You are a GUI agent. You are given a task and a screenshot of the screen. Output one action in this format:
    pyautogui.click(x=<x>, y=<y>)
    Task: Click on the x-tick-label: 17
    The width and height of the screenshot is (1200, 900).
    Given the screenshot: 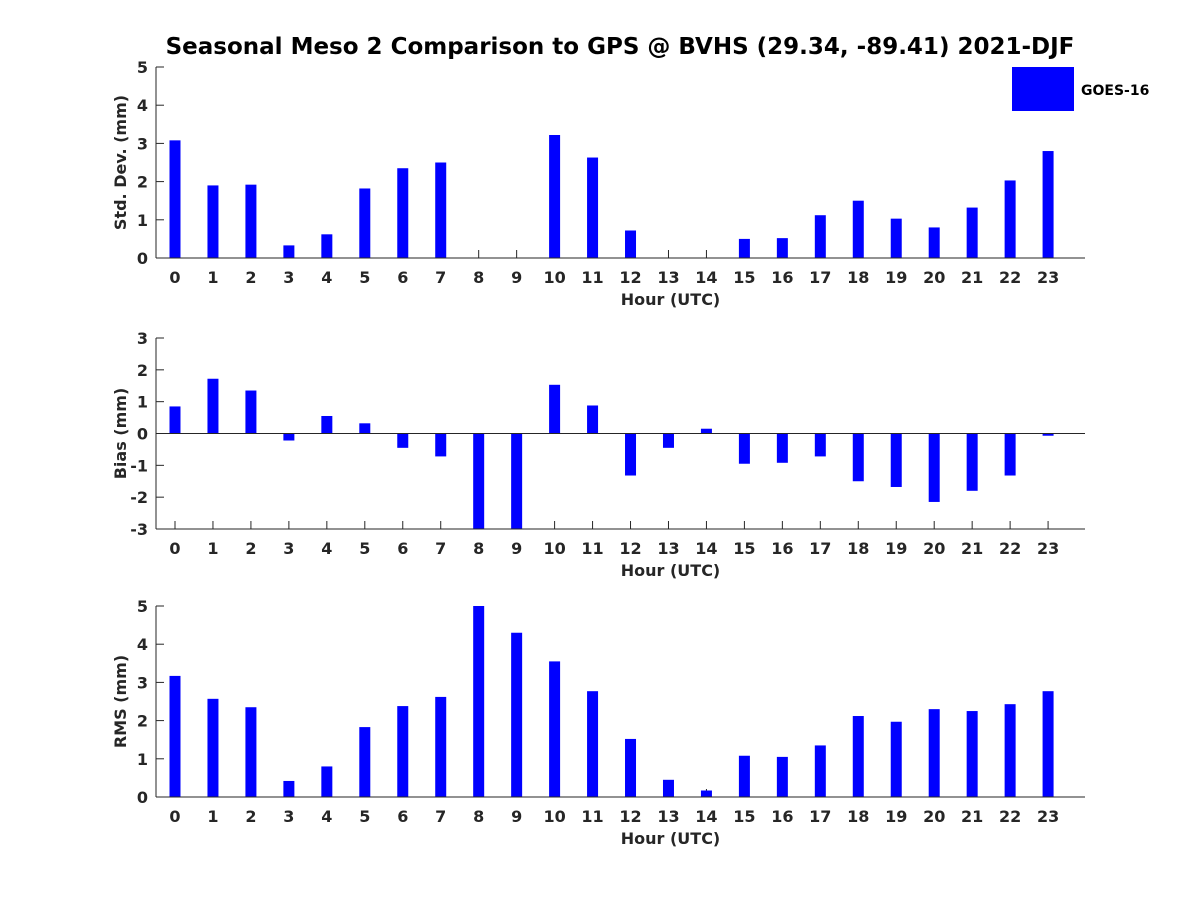 What is the action you would take?
    pyautogui.click(x=820, y=277)
    